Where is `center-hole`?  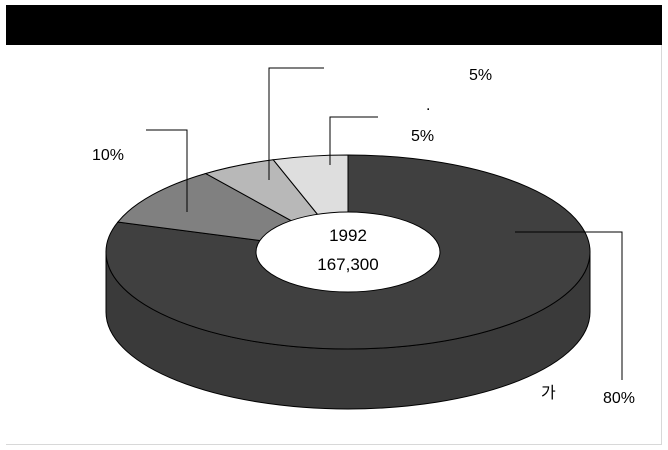 center-hole is located at coordinates (348, 252).